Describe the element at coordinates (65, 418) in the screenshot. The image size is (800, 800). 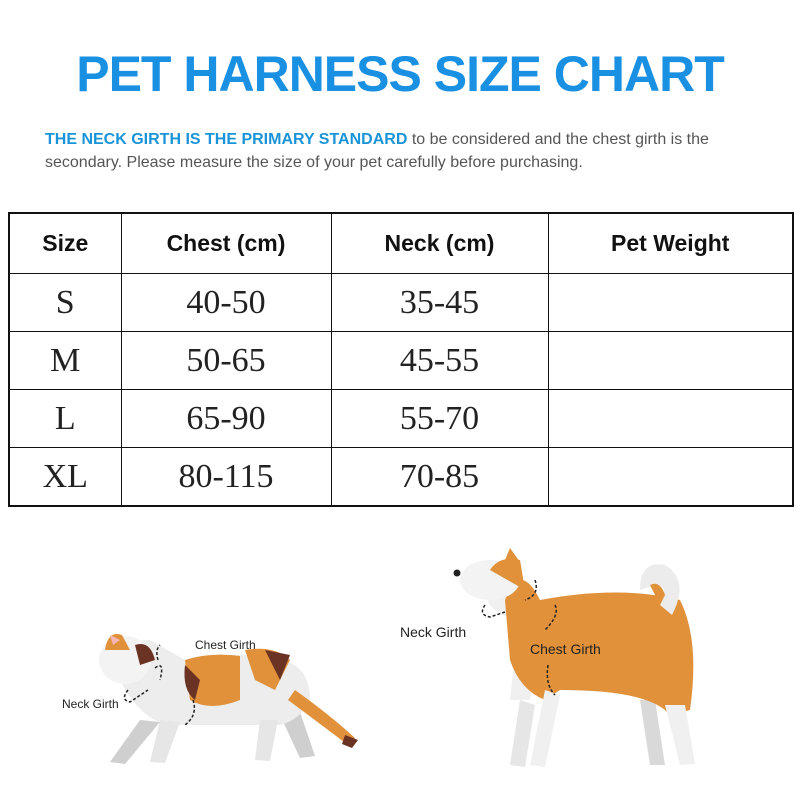
I see `cell-size: L` at that location.